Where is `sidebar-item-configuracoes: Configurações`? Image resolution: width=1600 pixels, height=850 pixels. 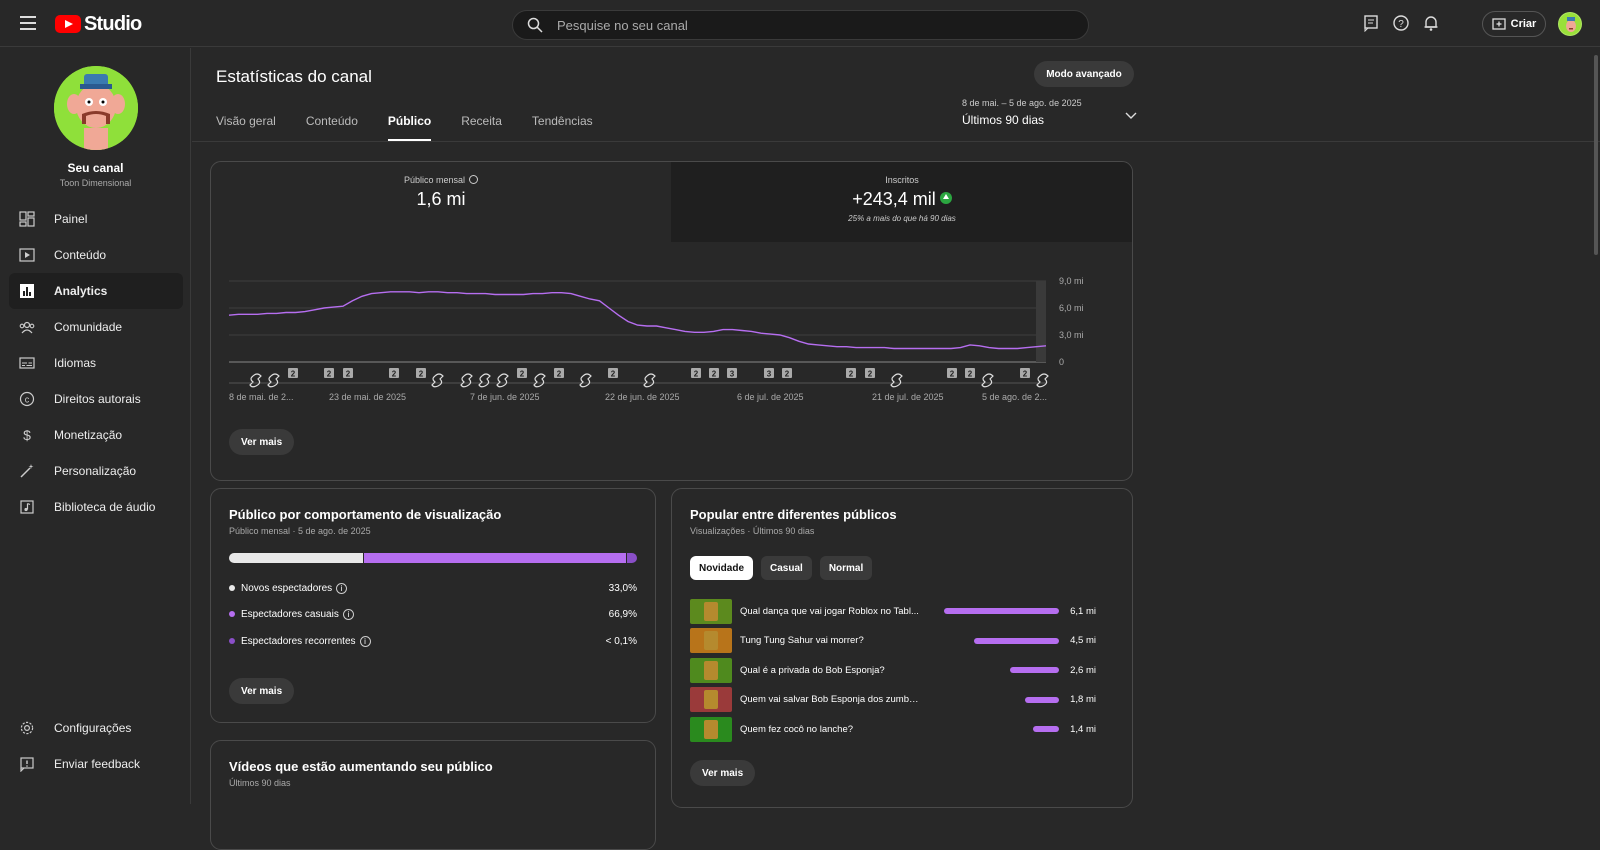 sidebar-item-configuracoes: Configurações is located at coordinates (96, 728).